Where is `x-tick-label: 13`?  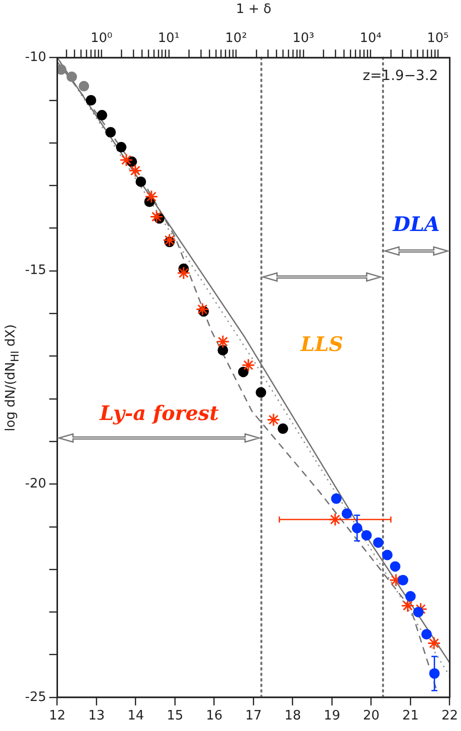 x-tick-label: 13 is located at coordinates (96, 716).